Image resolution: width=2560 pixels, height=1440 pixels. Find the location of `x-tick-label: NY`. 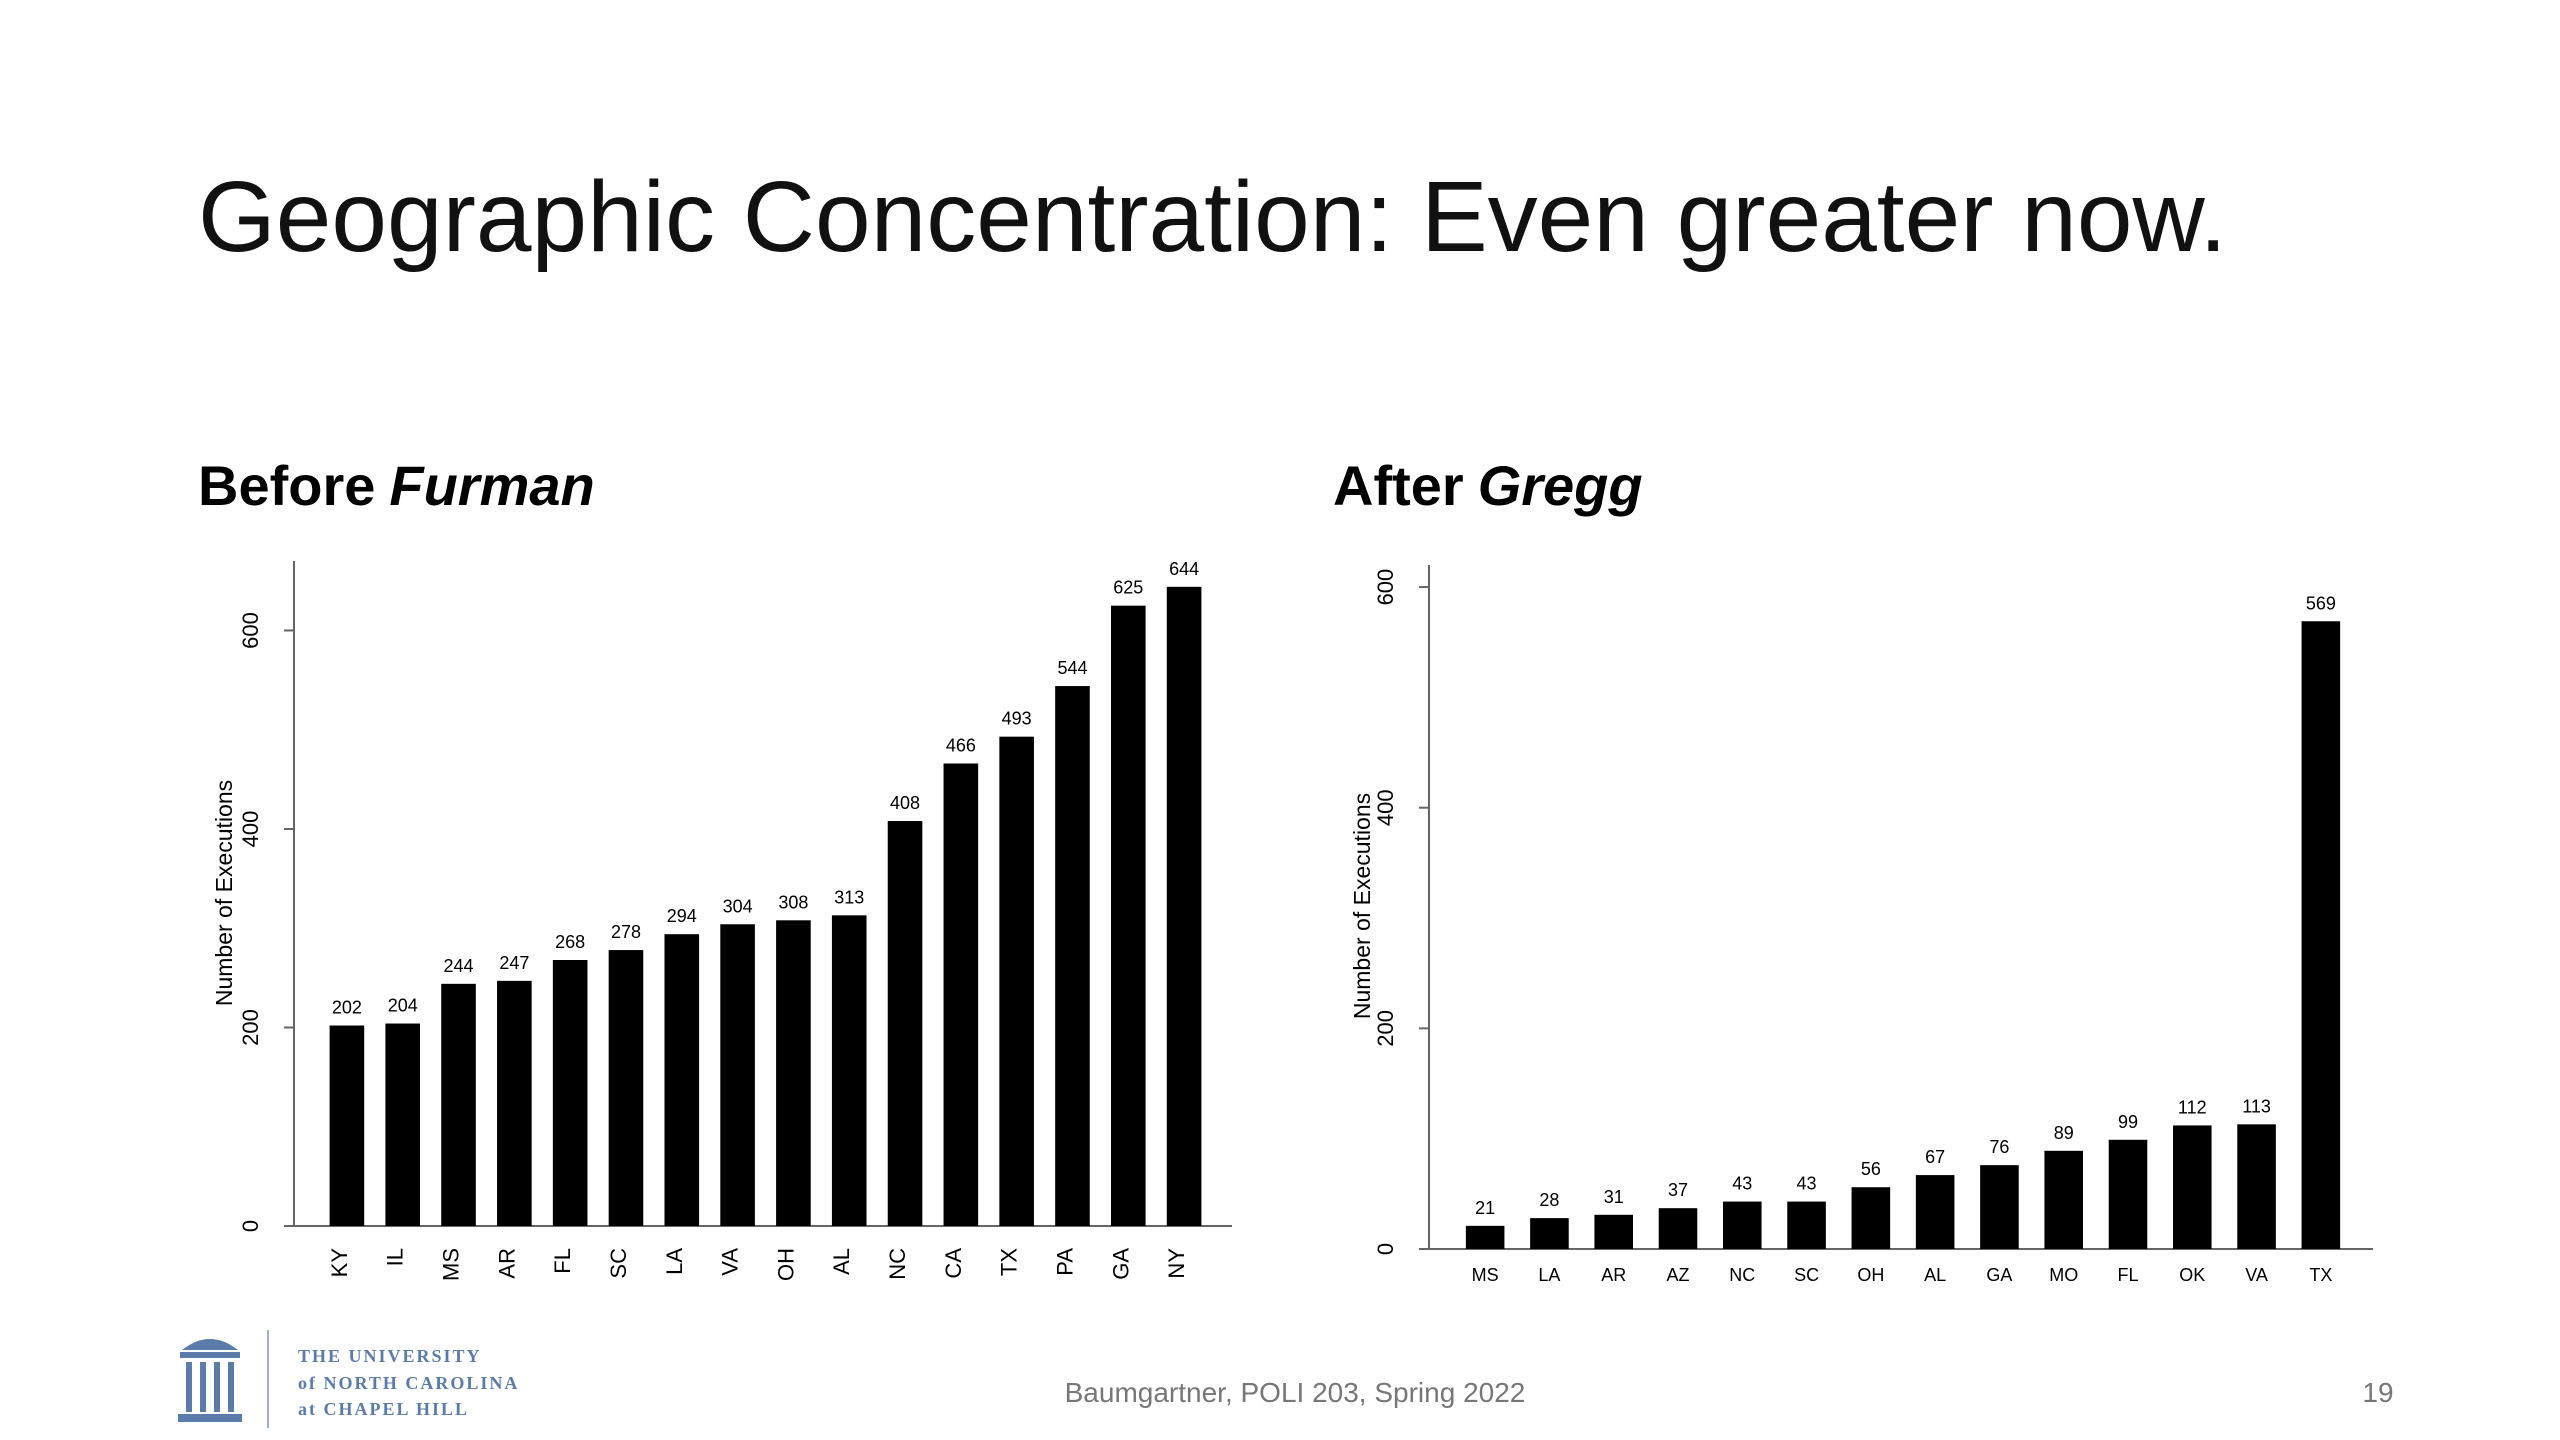

x-tick-label: NY is located at coordinates (1176, 1263).